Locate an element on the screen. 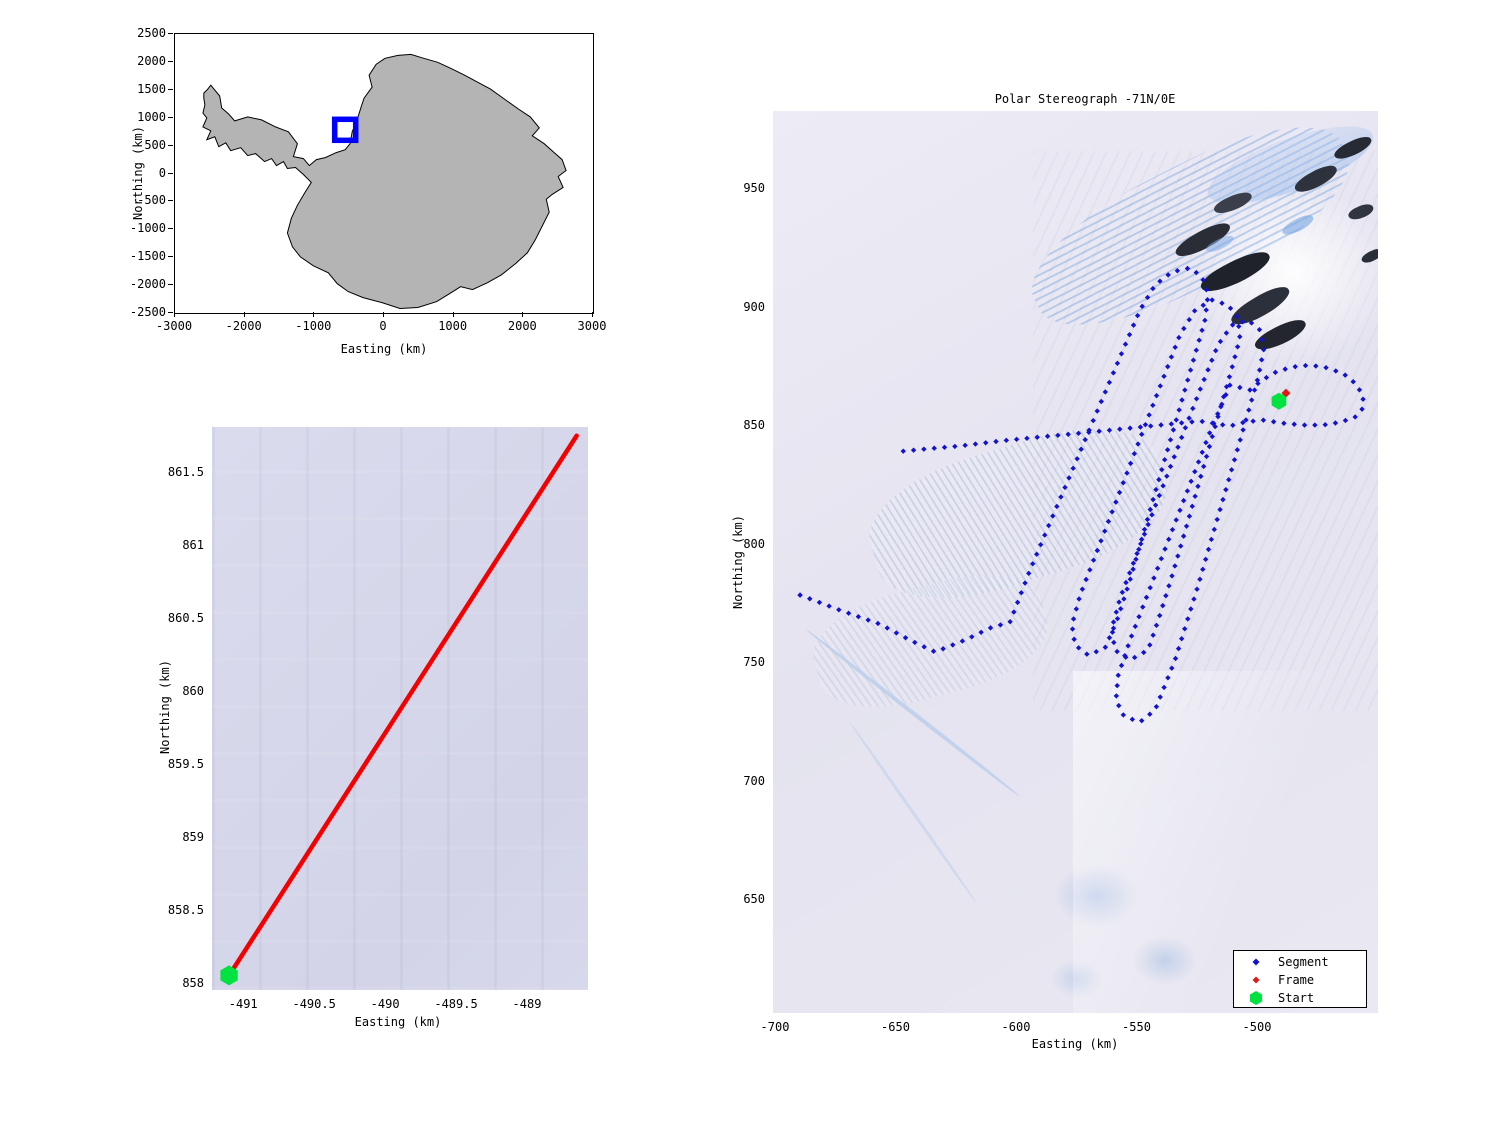 This screenshot has height=1125, width=1501. y-tick-label: 858.5 is located at coordinates (185, 909).